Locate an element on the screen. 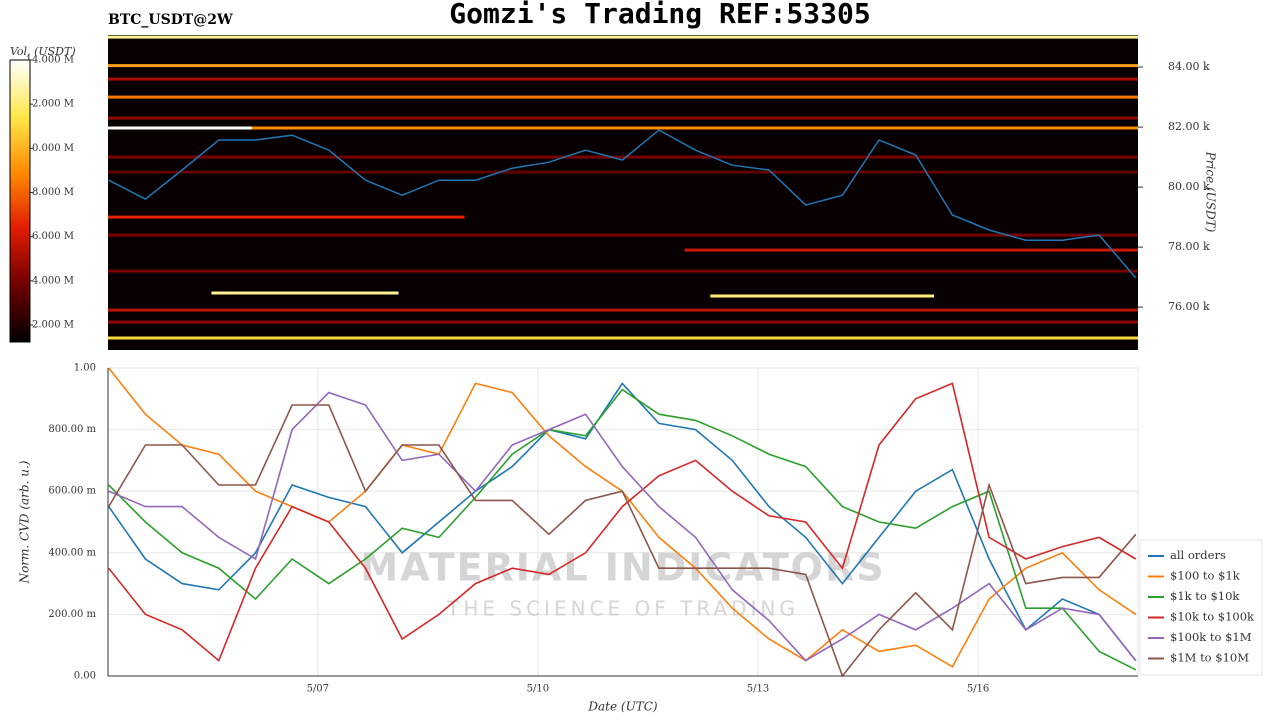 This screenshot has height=720, width=1280. colorbar-tick-label: 8.000 M is located at coordinates (53, 192).